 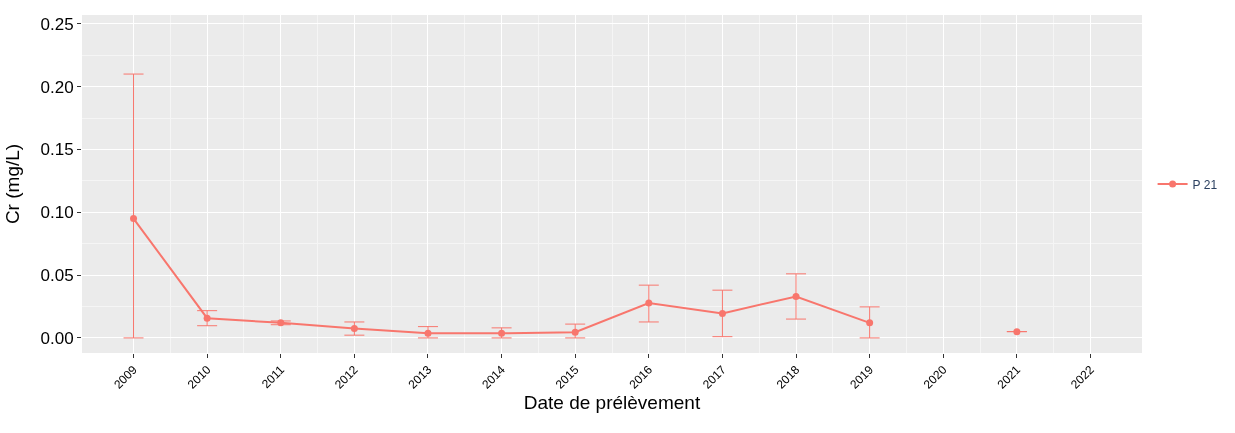 What do you see at coordinates (1205, 184) in the screenshot?
I see `legend-label: P 21` at bounding box center [1205, 184].